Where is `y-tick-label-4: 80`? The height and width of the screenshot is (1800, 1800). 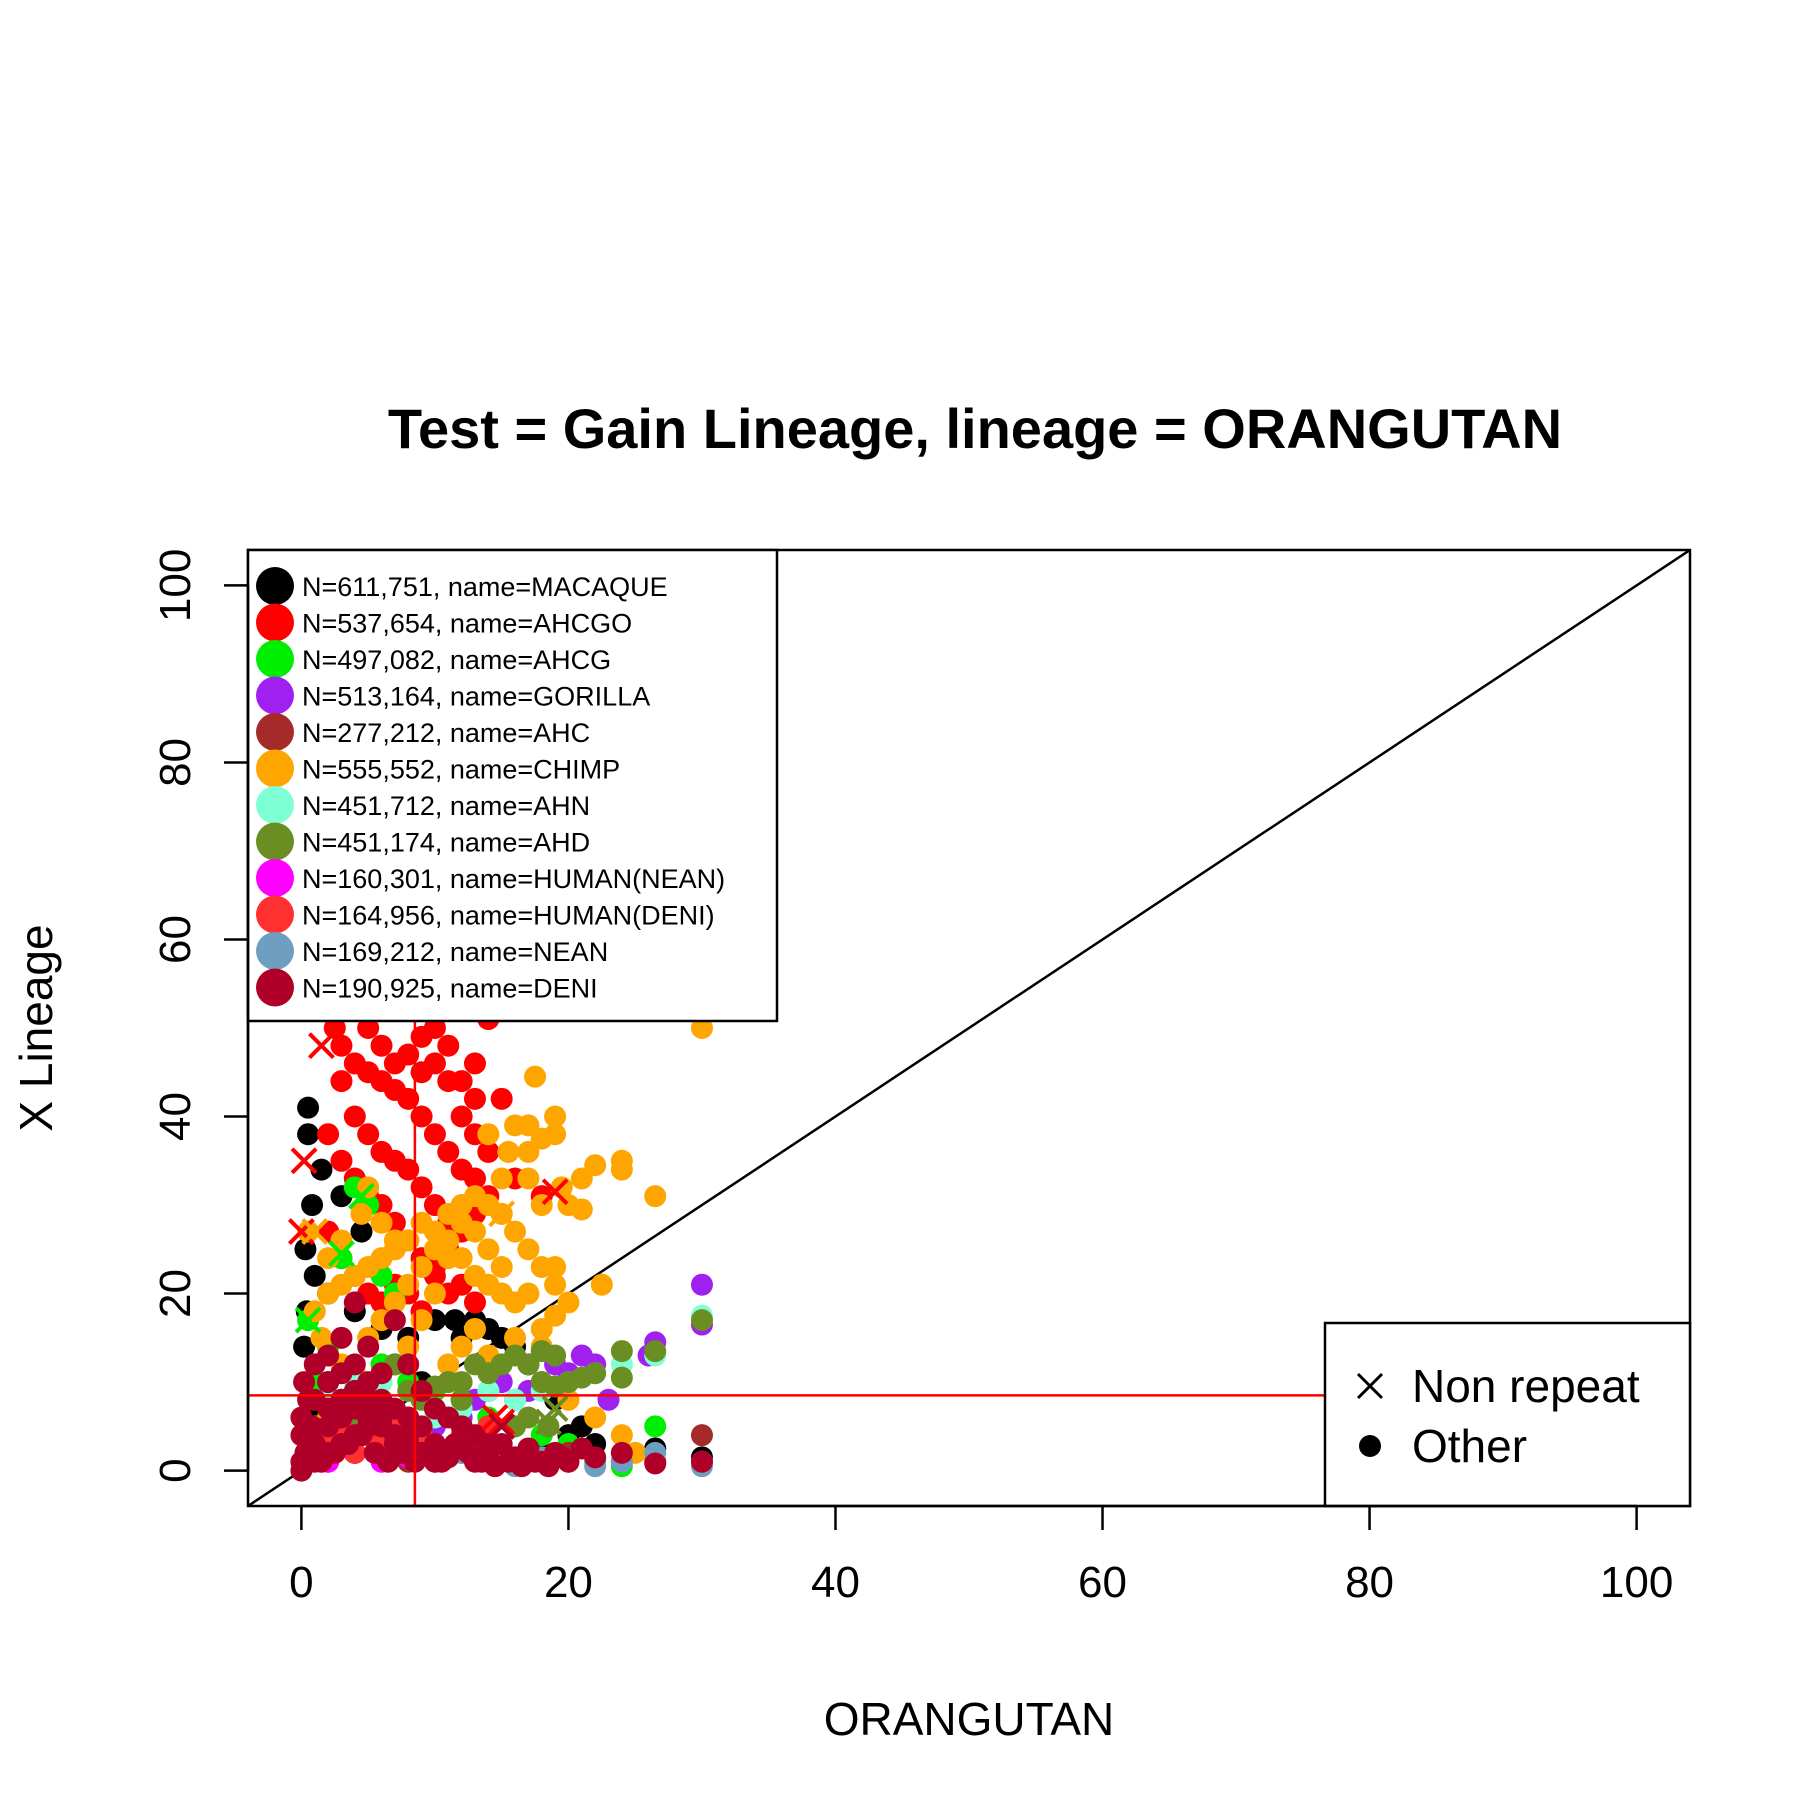
y-tick-label-4: 80 is located at coordinates (175, 762).